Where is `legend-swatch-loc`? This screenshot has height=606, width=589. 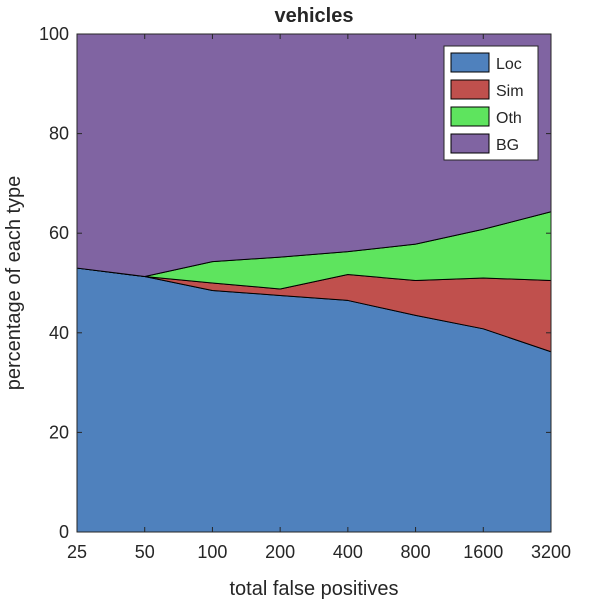 legend-swatch-loc is located at coordinates (470, 62).